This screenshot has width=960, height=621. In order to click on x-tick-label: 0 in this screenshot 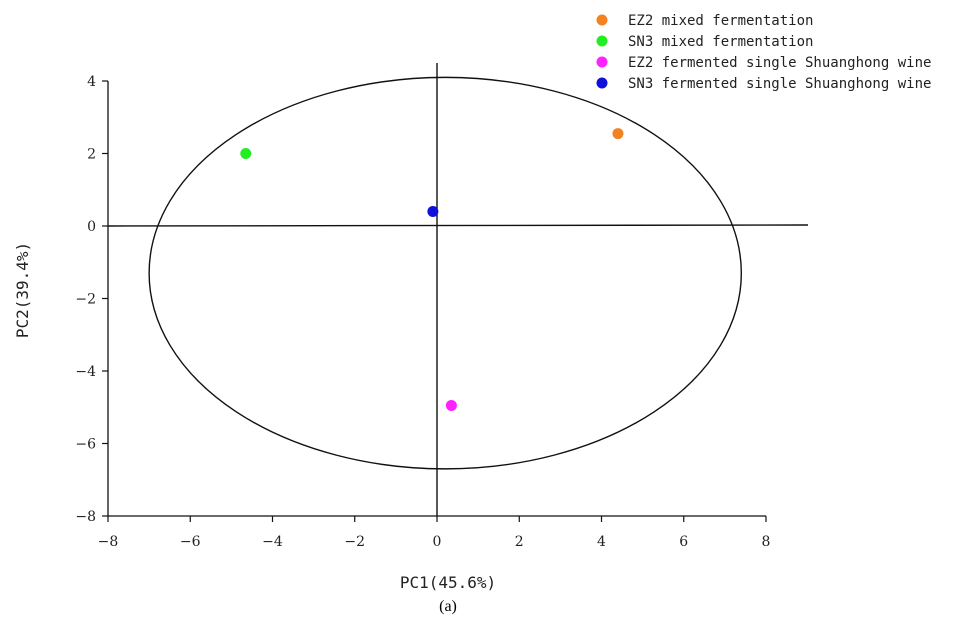, I will do `click(437, 542)`.